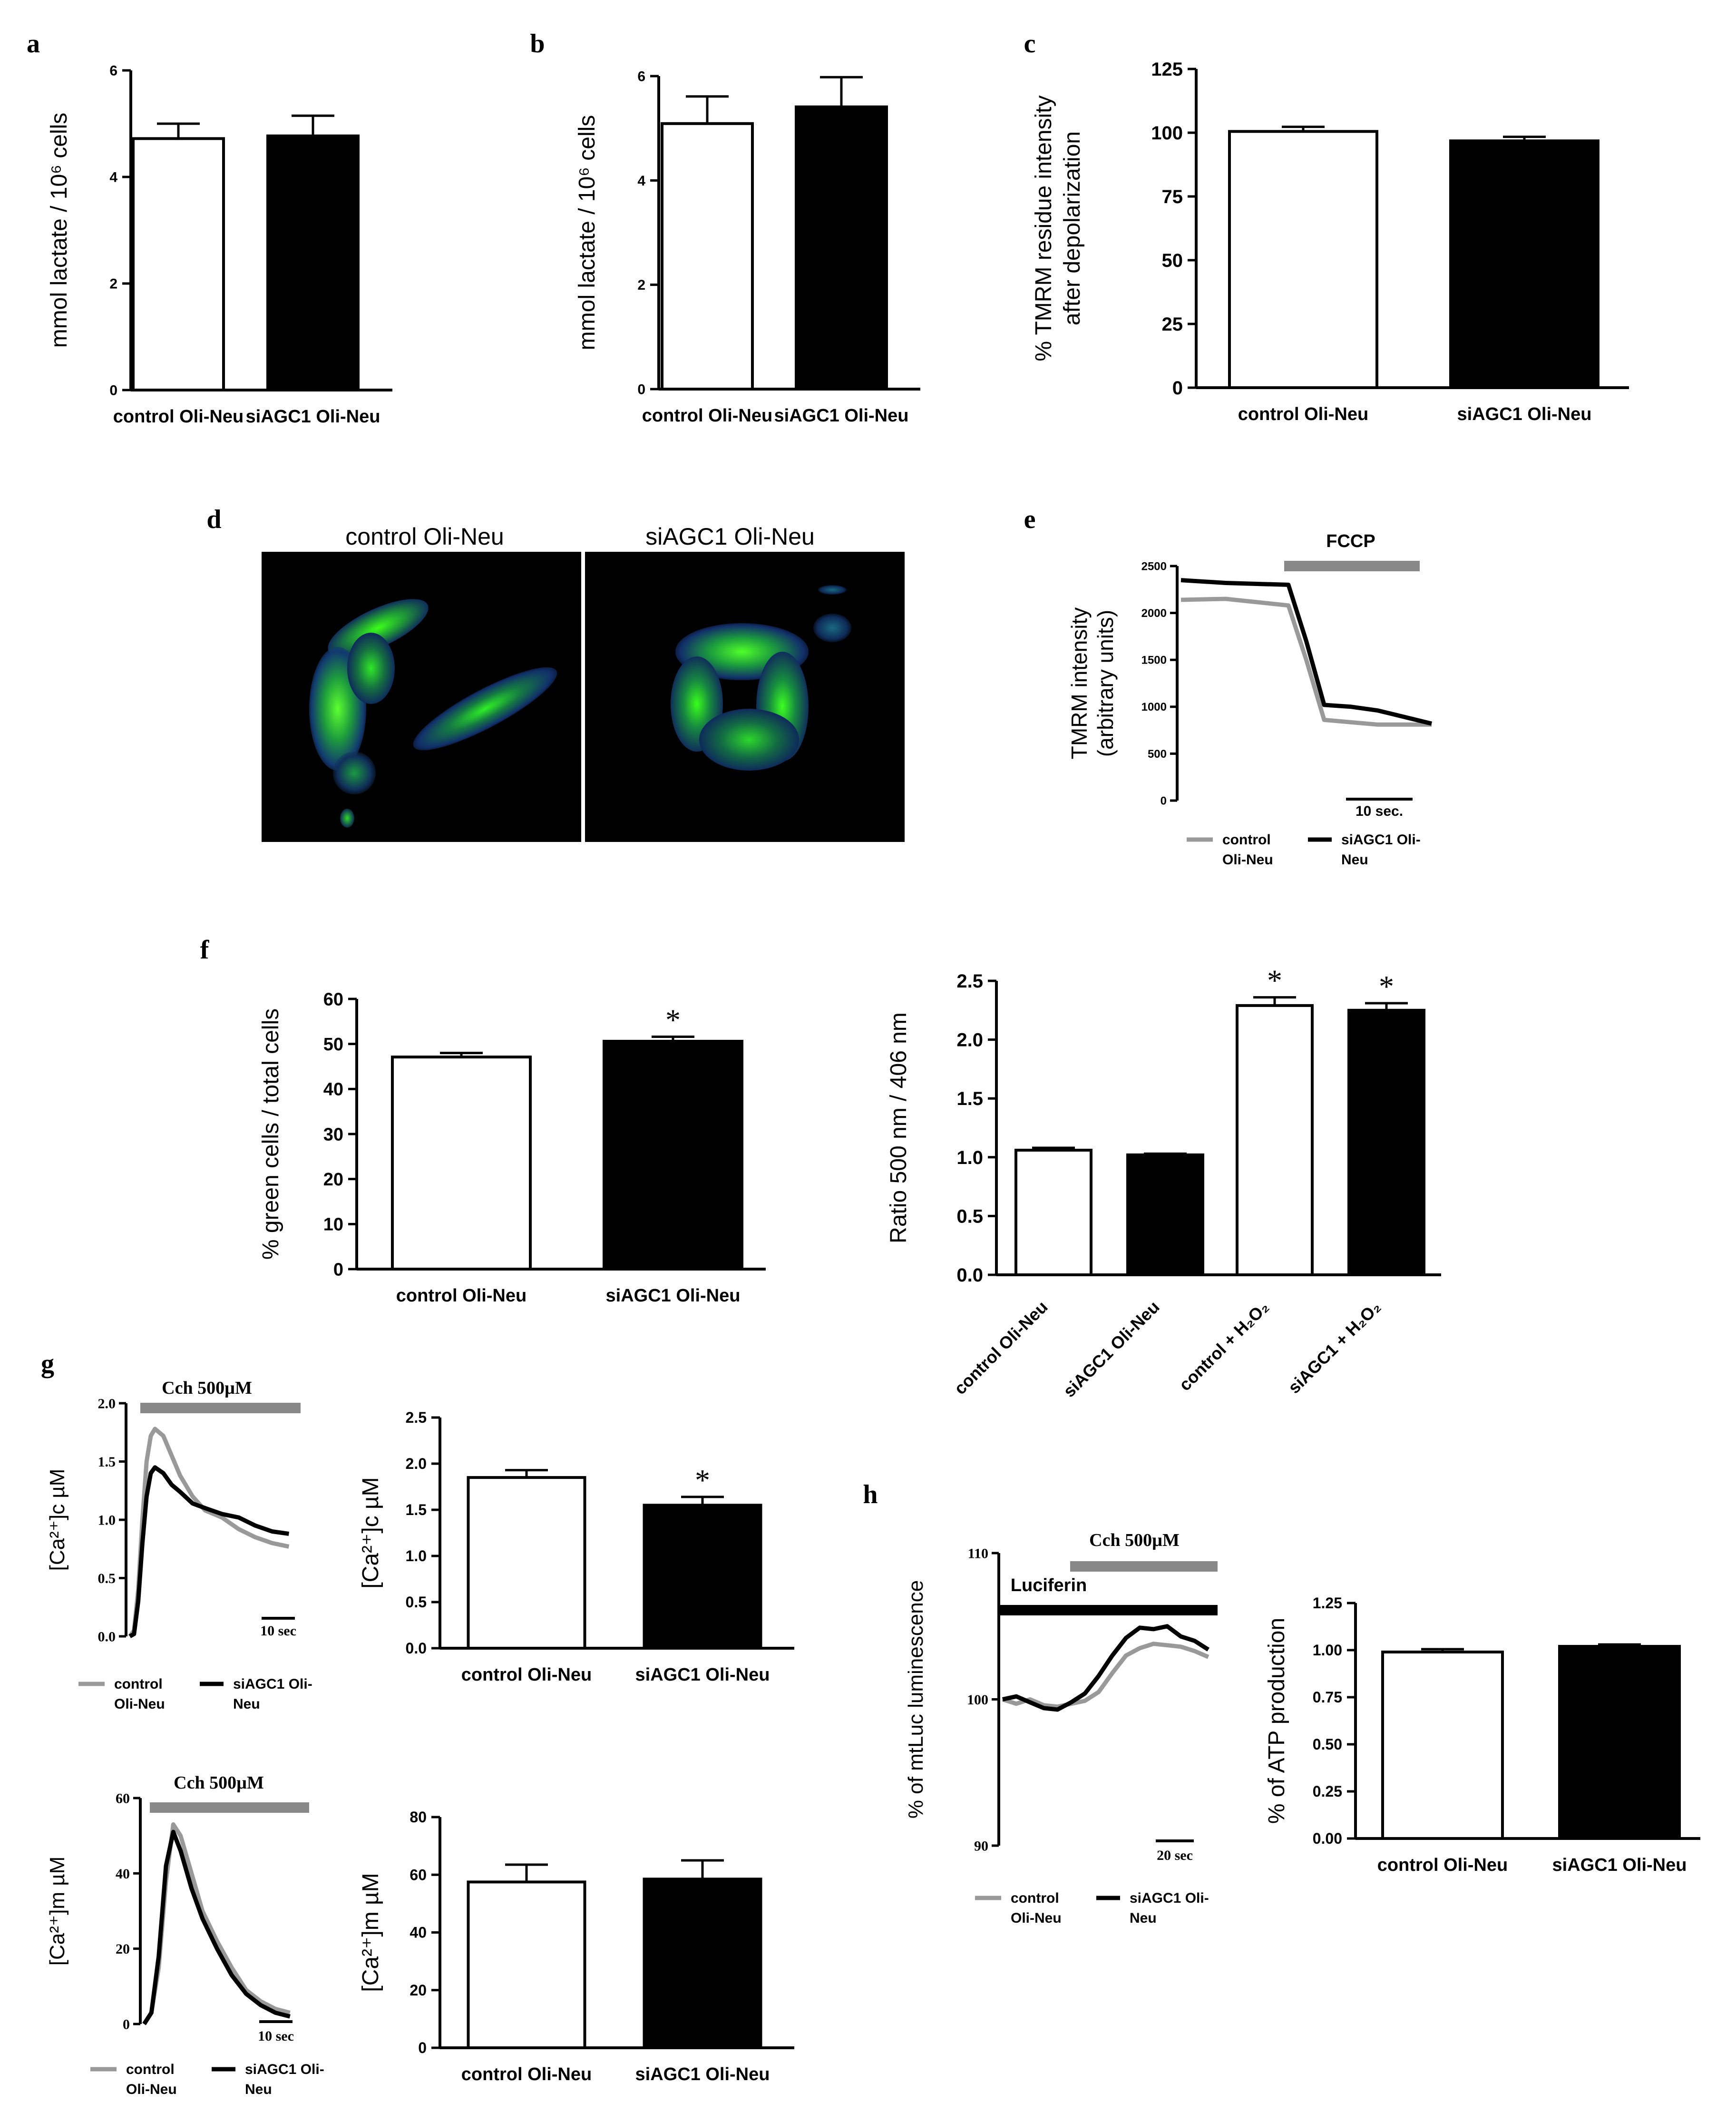 The width and height of the screenshot is (1736, 2122). Describe the element at coordinates (1173, 260) in the screenshot. I see `y-tick-label: 50` at that location.